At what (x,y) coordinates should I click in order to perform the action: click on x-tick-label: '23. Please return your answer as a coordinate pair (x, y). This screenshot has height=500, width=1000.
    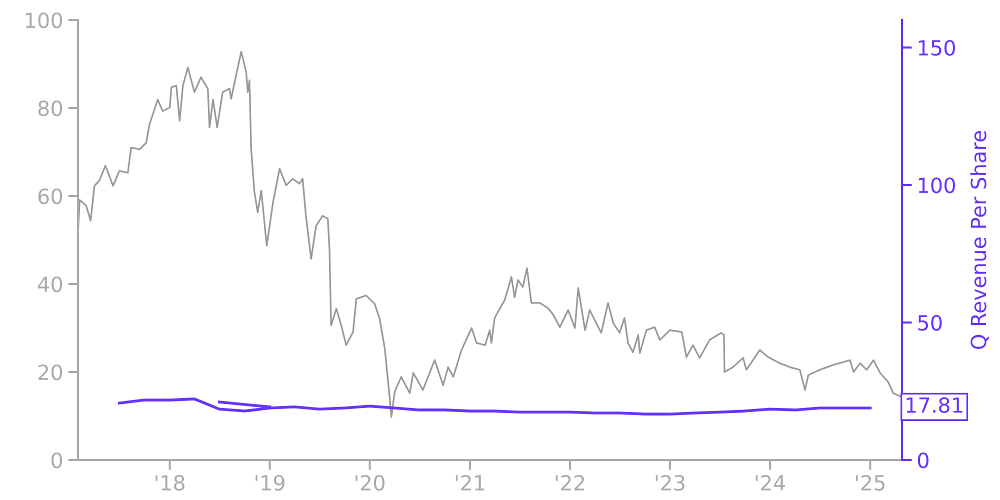
    Looking at the image, I should click on (670, 482).